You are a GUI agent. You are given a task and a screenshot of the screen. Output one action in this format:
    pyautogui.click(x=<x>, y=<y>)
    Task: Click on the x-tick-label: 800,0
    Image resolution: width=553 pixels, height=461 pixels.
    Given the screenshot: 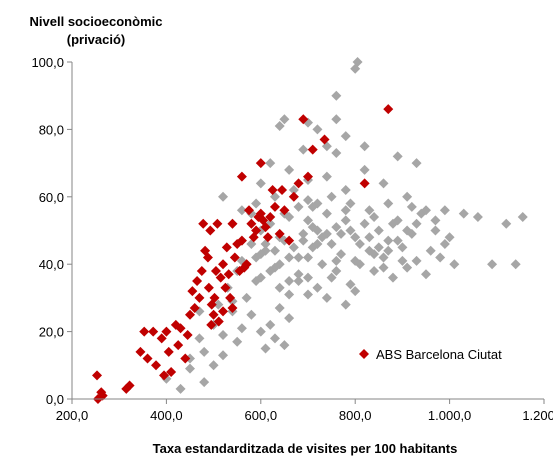 What is the action you would take?
    pyautogui.click(x=355, y=415)
    